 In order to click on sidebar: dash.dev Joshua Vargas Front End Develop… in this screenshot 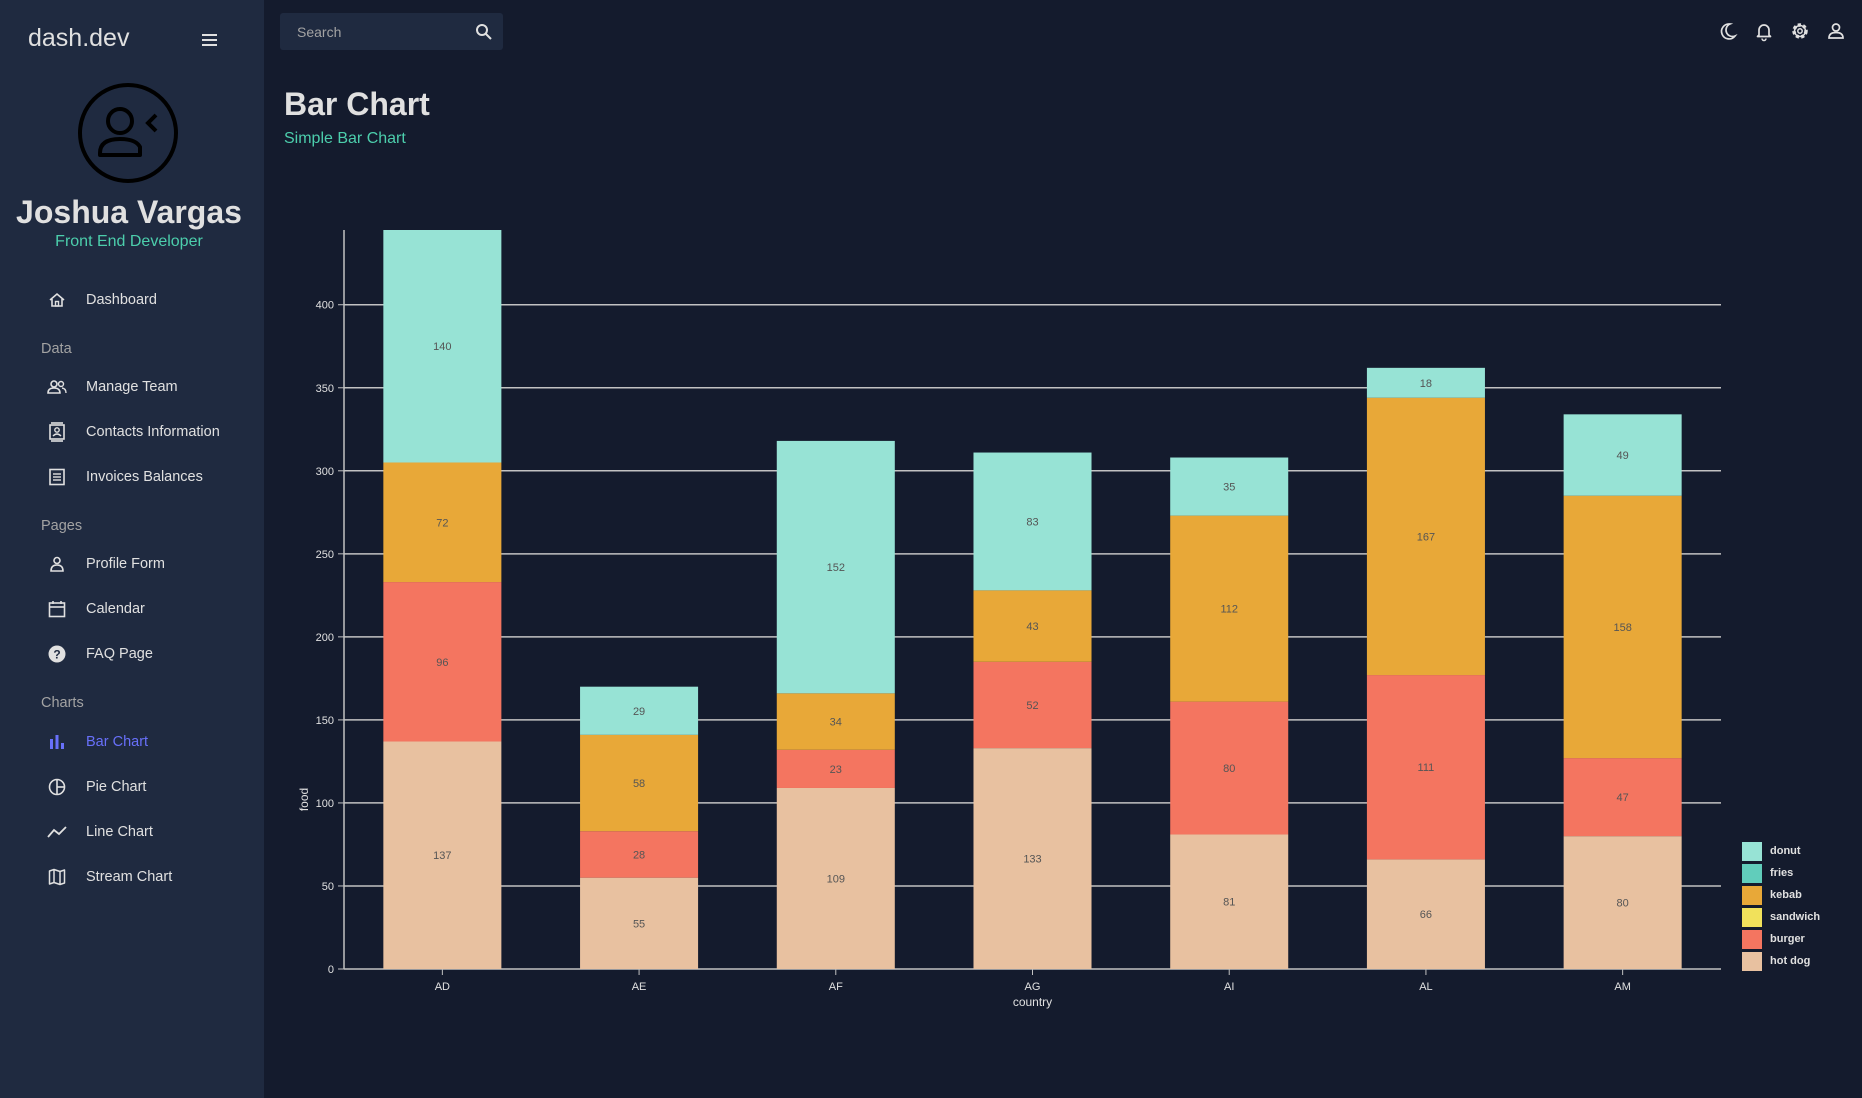, I will do `click(132, 549)`.